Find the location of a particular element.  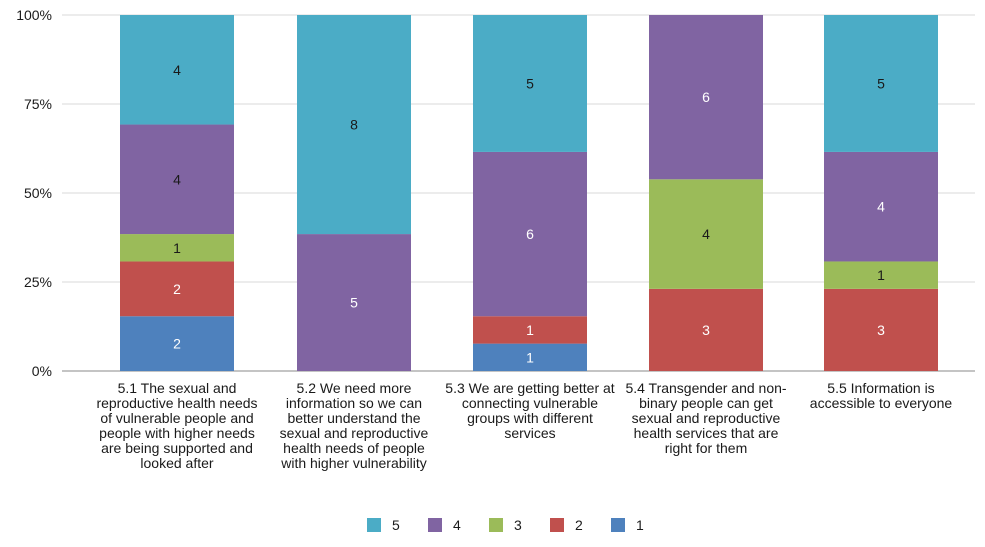

y-tick-label: 0% is located at coordinates (42, 371).